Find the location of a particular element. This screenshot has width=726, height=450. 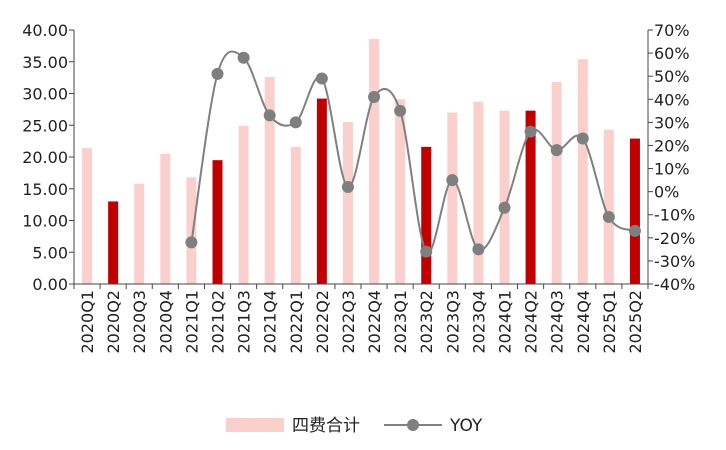

x-tick-label: 2024Q3 is located at coordinates (557, 322).